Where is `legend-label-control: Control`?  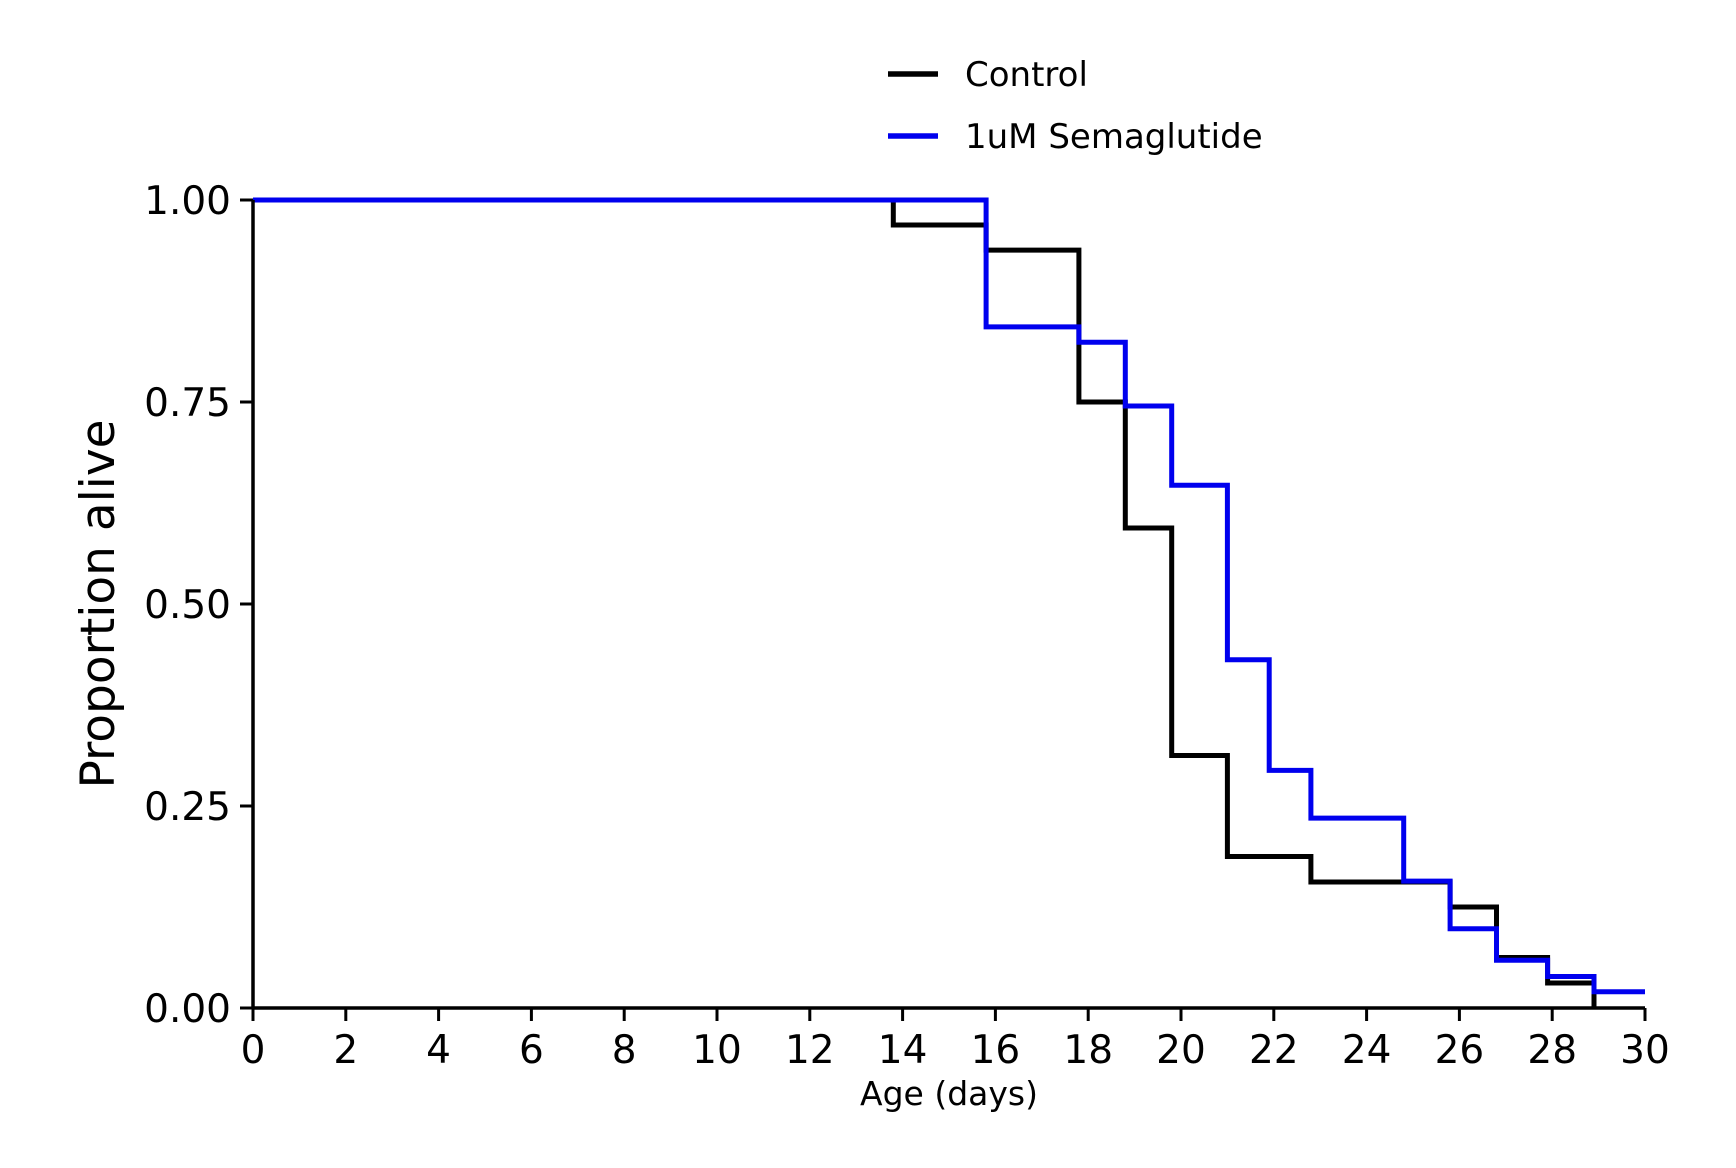
legend-label-control: Control is located at coordinates (1026, 75).